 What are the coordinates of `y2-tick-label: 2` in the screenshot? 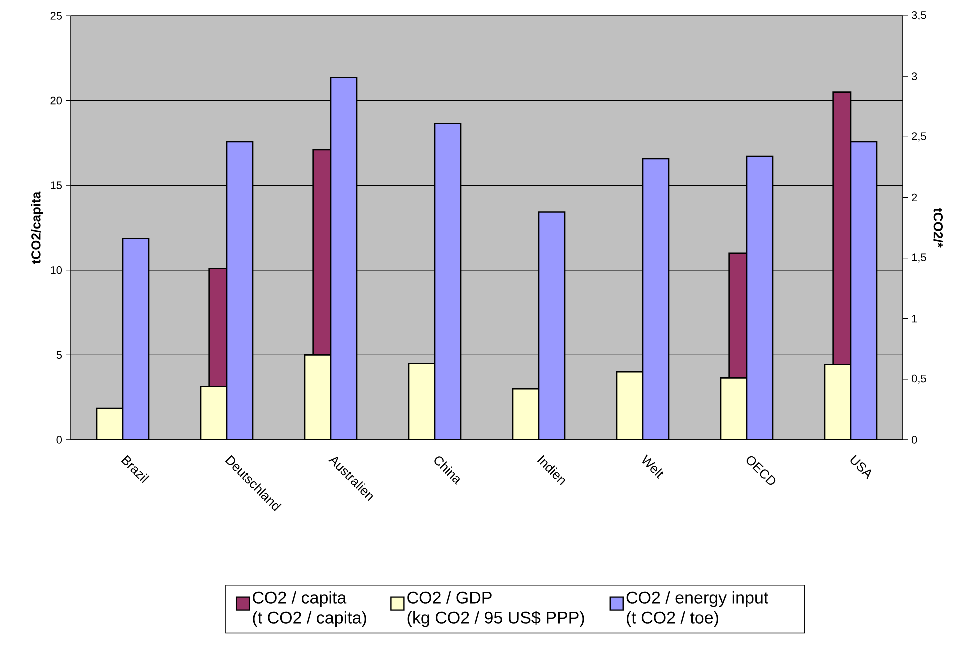 It's located at (915, 198).